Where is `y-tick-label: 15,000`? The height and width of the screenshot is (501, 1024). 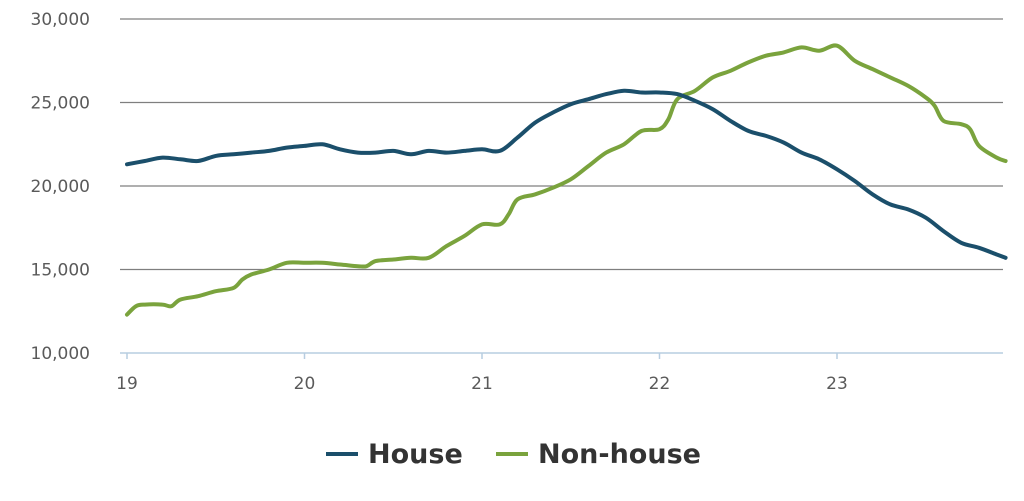 y-tick-label: 15,000 is located at coordinates (60, 271).